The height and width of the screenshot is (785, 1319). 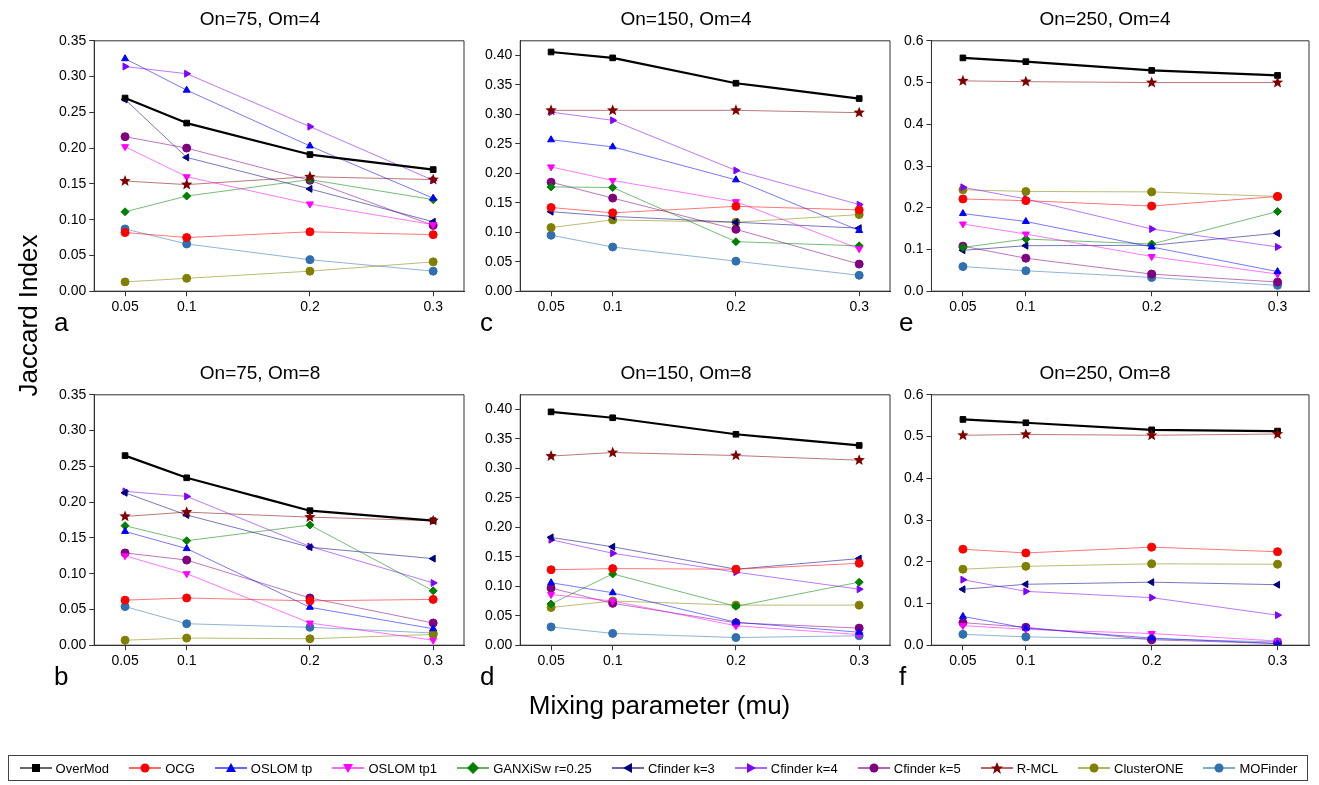 What do you see at coordinates (28, 316) in the screenshot?
I see `y-axis-title: Jaccard Index` at bounding box center [28, 316].